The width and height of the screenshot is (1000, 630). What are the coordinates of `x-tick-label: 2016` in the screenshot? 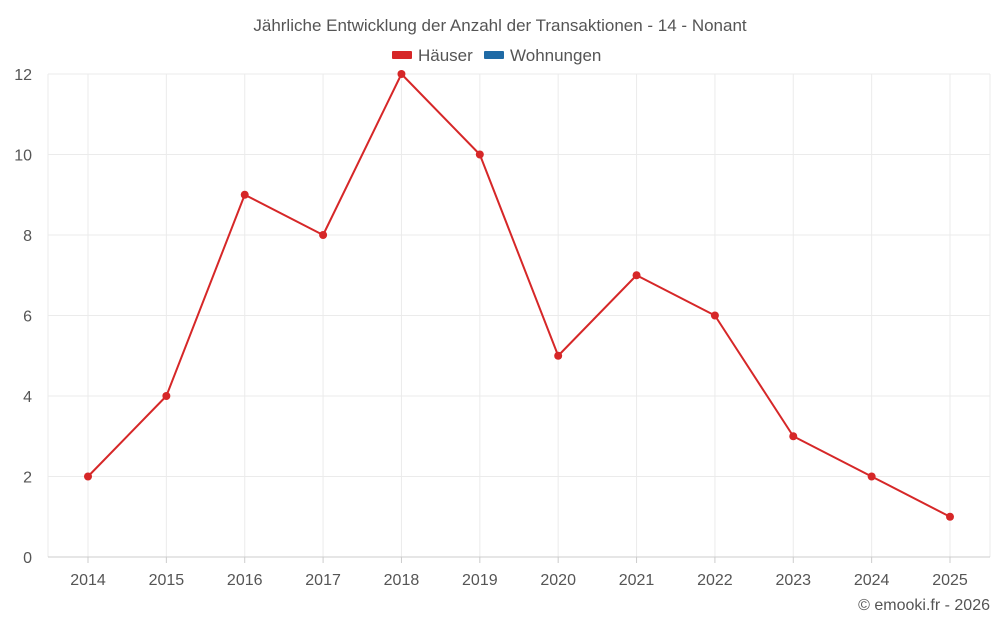 It's located at (245, 580).